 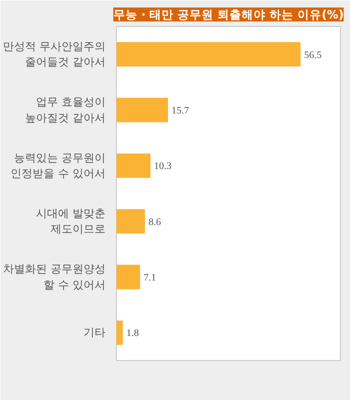 I want to click on y-tick-label: 능력있는 공무원이 인정받을 수 있어서, so click(x=58, y=165).